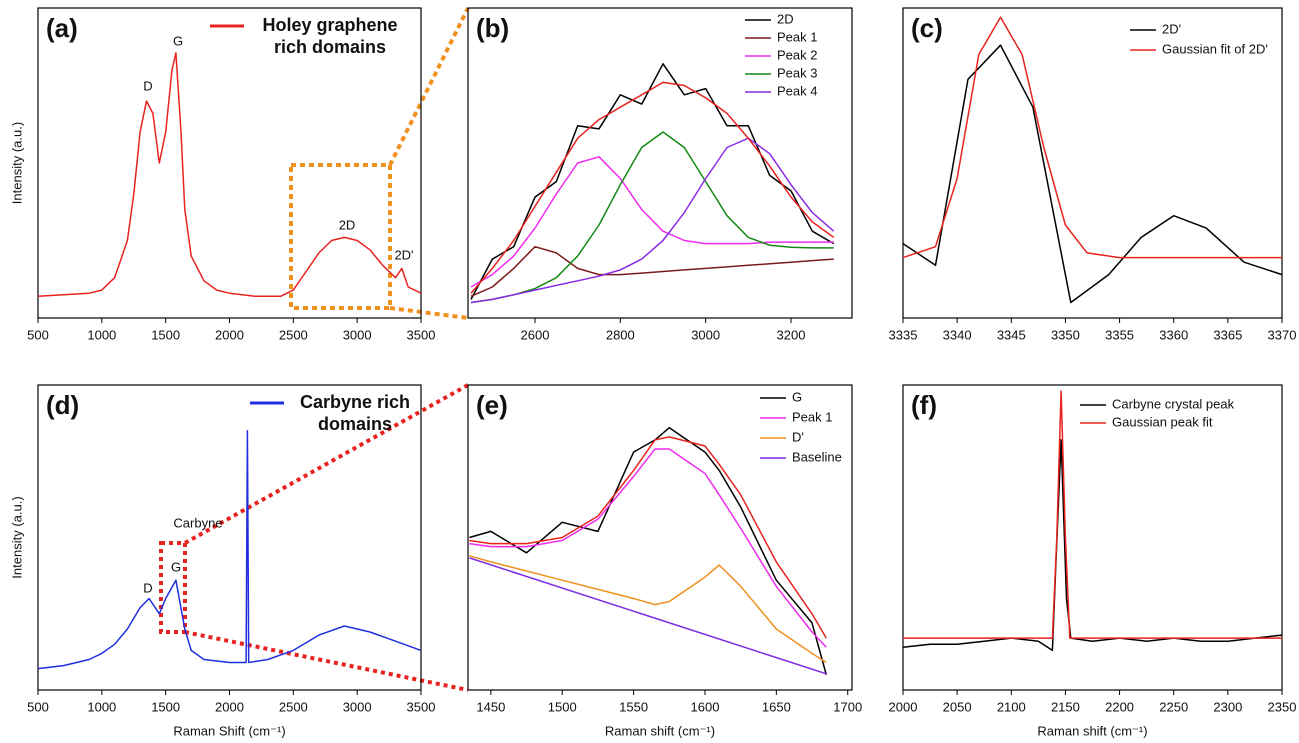 The height and width of the screenshot is (743, 1299). I want to click on x-tick-label: 3340, so click(957, 334).